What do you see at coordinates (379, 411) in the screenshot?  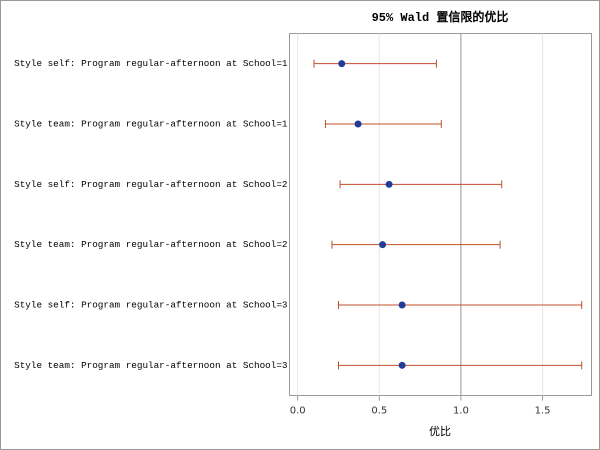 I see `x-tick-label: 0.5` at bounding box center [379, 411].